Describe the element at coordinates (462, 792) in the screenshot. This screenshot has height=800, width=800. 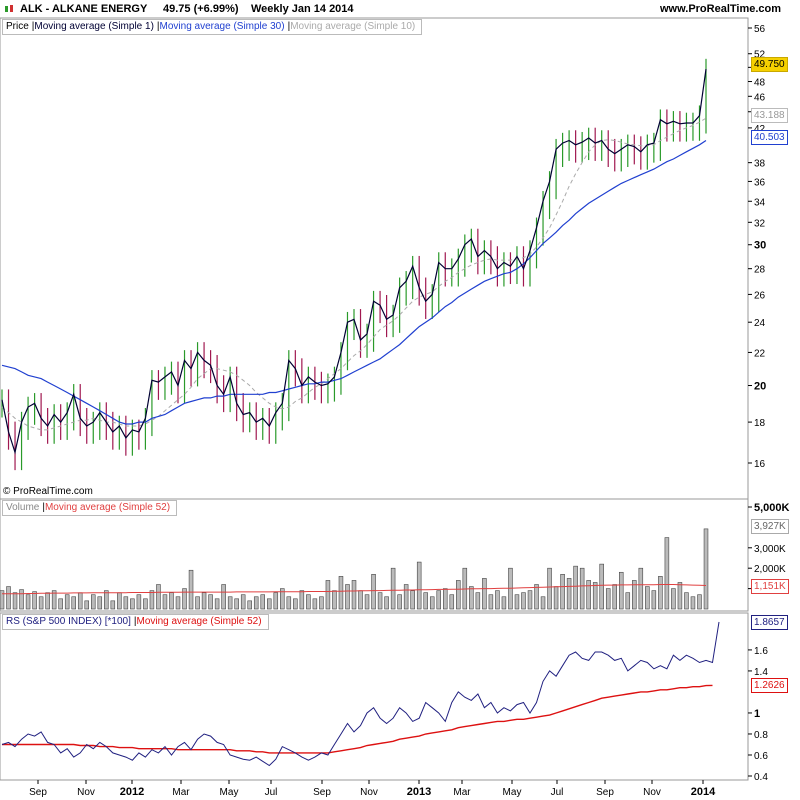
I see `x-tick-label: Mar` at that location.